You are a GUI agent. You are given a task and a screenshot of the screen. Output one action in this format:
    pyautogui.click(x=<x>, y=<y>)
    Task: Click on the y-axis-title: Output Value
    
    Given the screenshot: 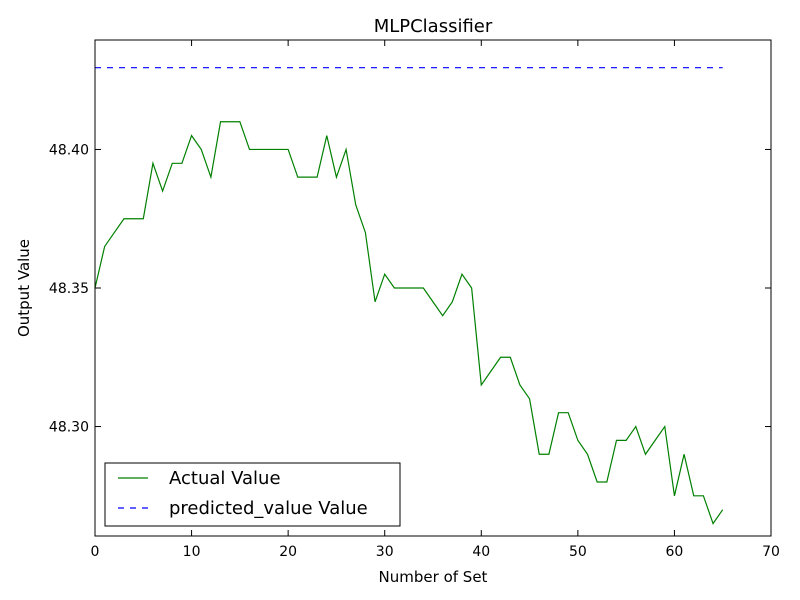 What is the action you would take?
    pyautogui.click(x=24, y=288)
    